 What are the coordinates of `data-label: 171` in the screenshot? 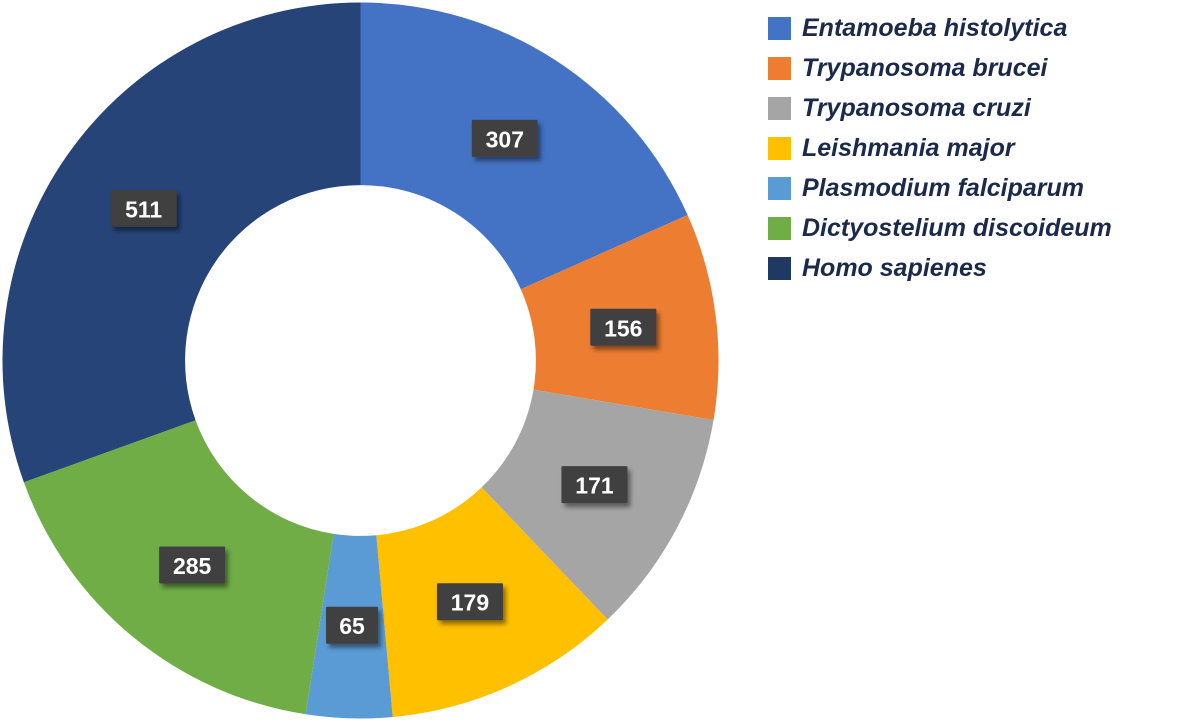 It's located at (594, 485).